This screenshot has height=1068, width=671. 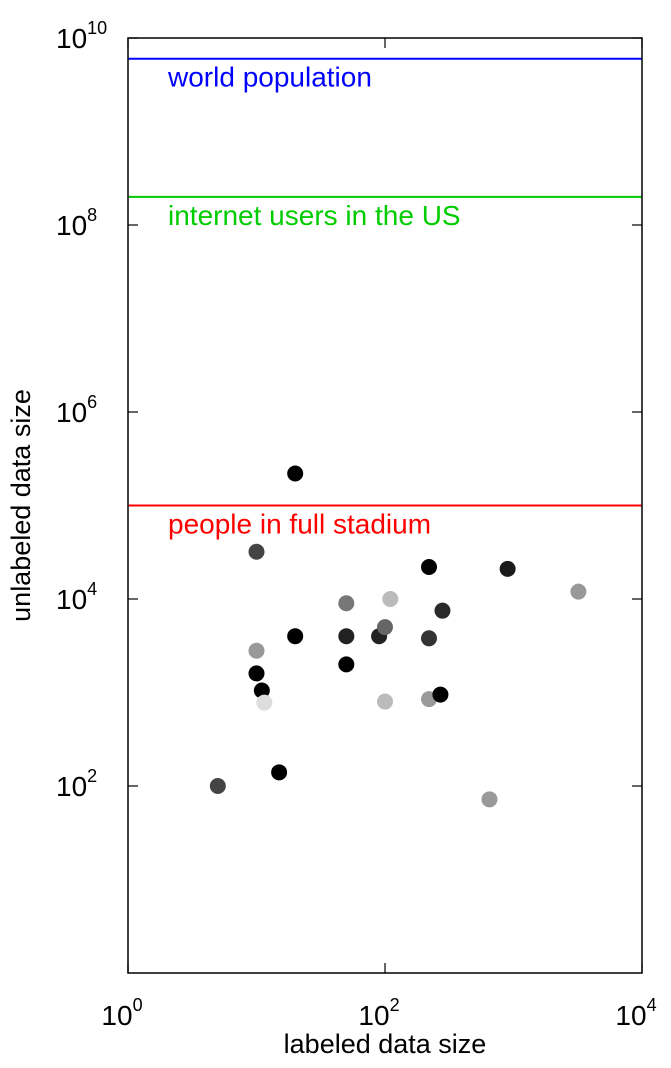 I want to click on x-tick-label: 10², so click(x=378, y=1013).